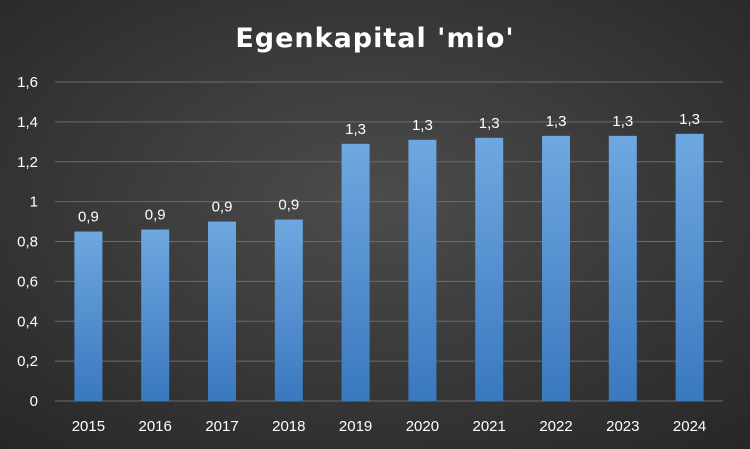  I want to click on x-tick-label: 2017, so click(221, 426).